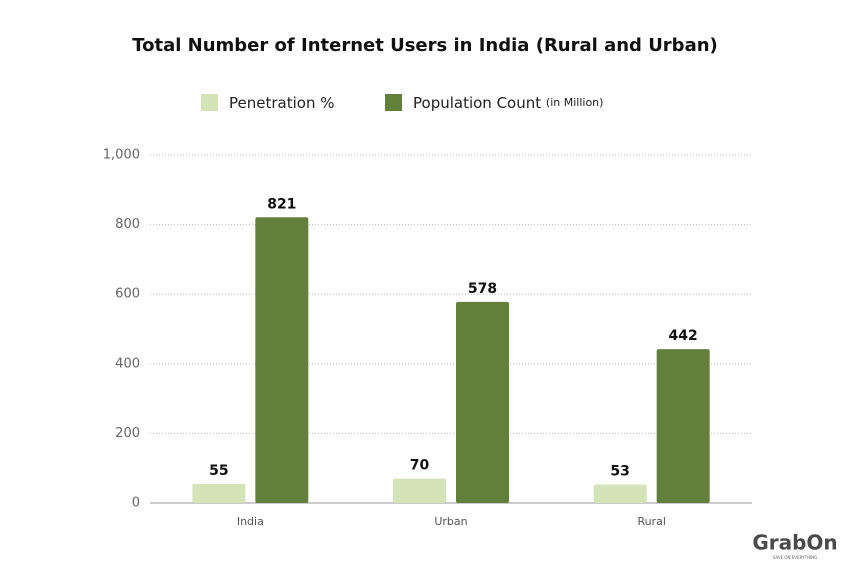  What do you see at coordinates (420, 466) in the screenshot?
I see `value-label: 70` at bounding box center [420, 466].